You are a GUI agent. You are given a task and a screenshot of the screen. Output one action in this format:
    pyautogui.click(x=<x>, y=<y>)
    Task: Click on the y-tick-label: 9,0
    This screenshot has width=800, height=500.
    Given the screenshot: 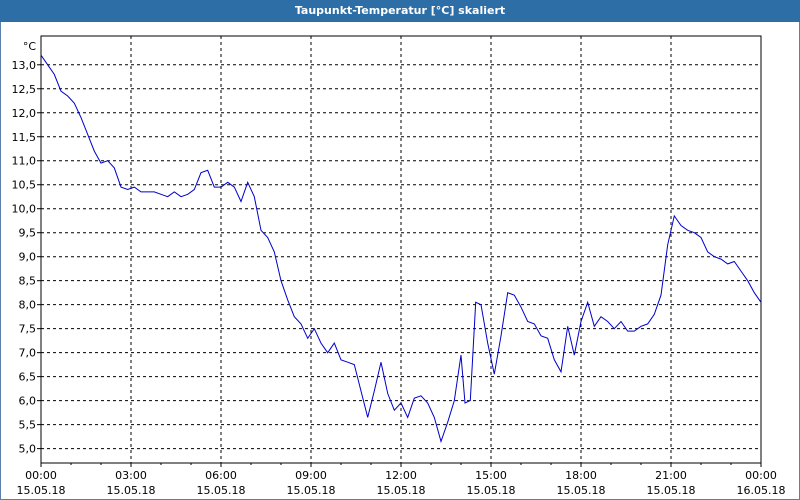 What is the action you would take?
    pyautogui.click(x=28, y=257)
    